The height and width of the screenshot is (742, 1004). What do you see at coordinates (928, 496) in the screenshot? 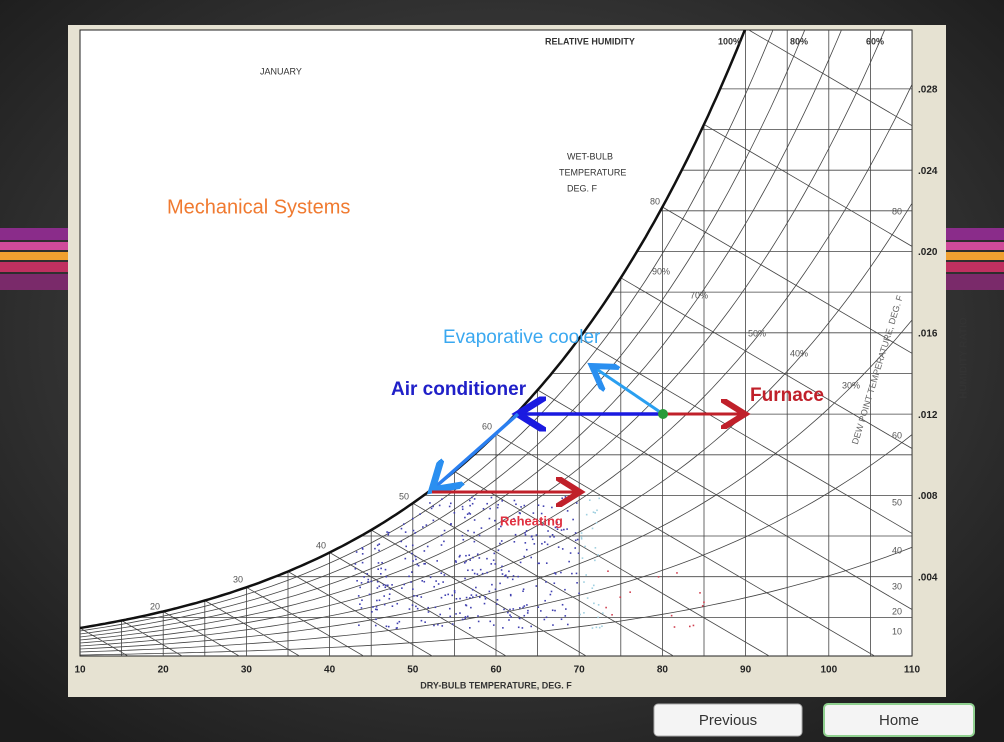
I see `y-tick-label: .008` at bounding box center [928, 496].